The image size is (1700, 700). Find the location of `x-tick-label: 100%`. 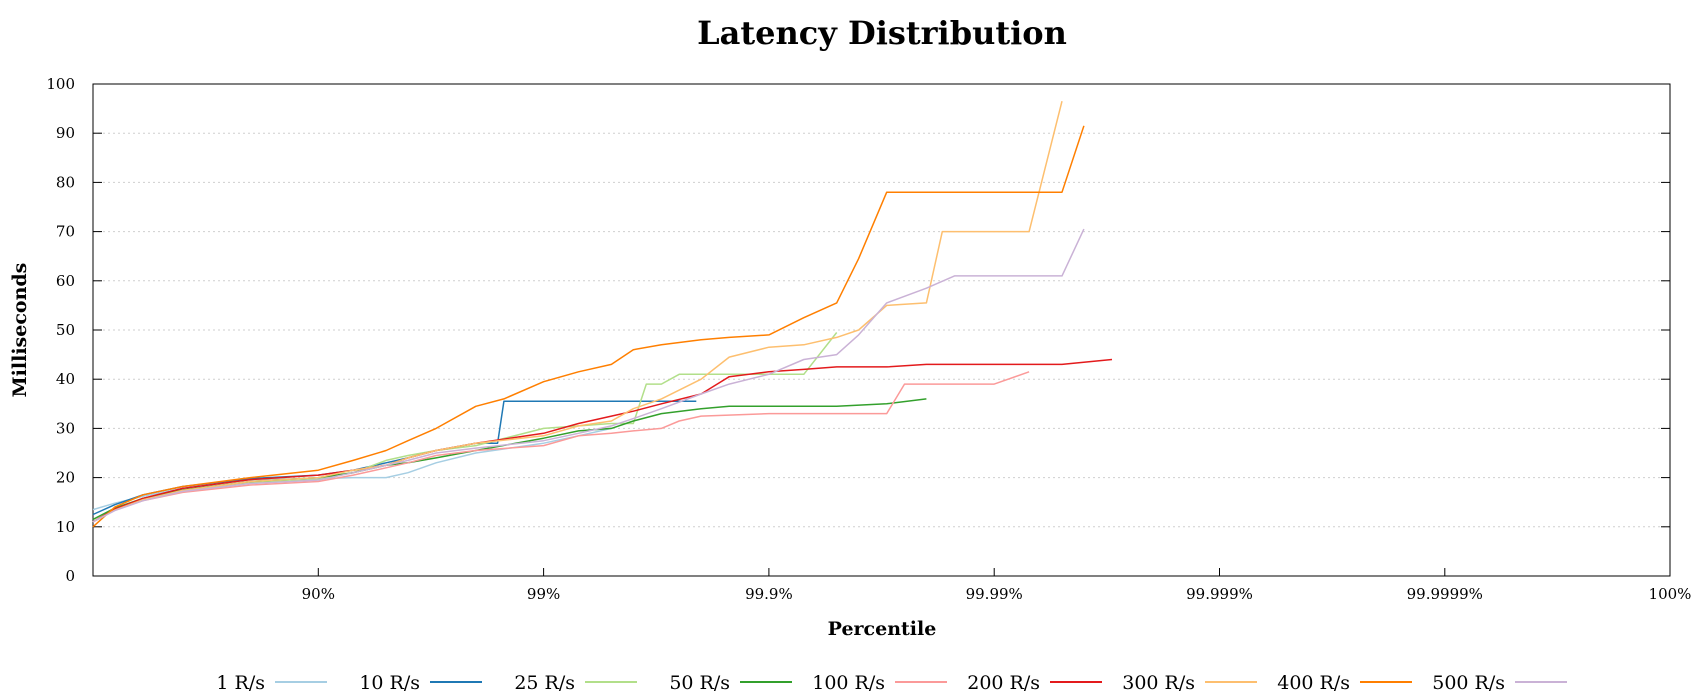

x-tick-label: 100% is located at coordinates (1670, 594).